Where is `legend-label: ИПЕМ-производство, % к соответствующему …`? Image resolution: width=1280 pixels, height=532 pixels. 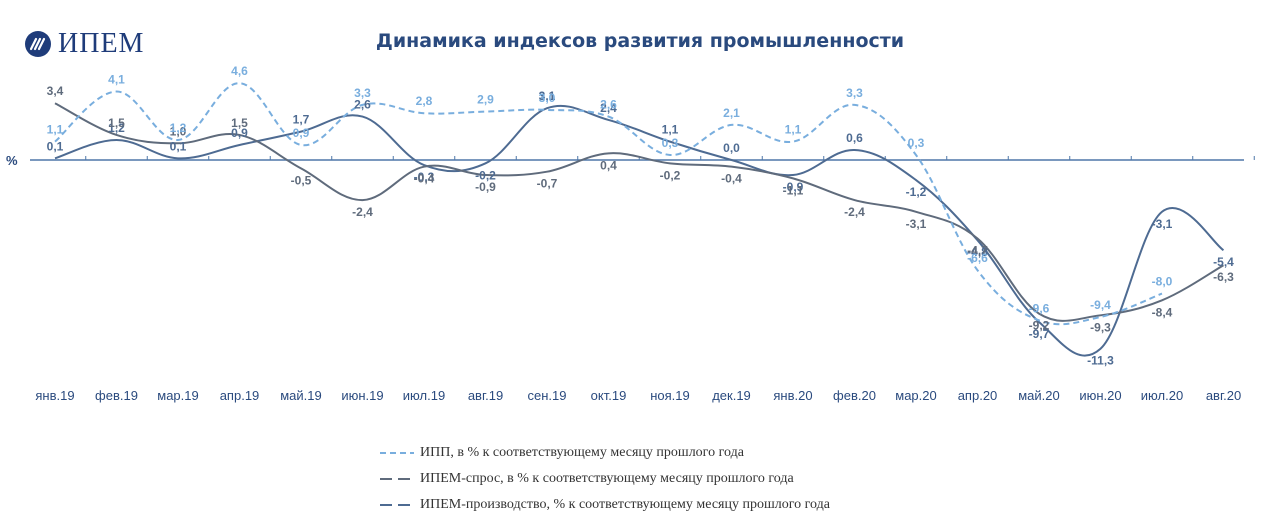
legend-label: ИПЕМ-производство, % к соответствующему … is located at coordinates (625, 504).